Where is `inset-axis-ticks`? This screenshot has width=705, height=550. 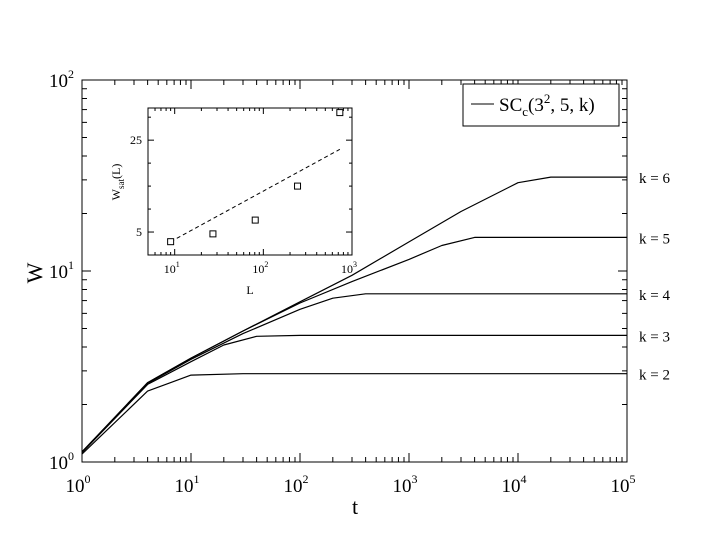 inset-axis-ticks is located at coordinates (250, 182).